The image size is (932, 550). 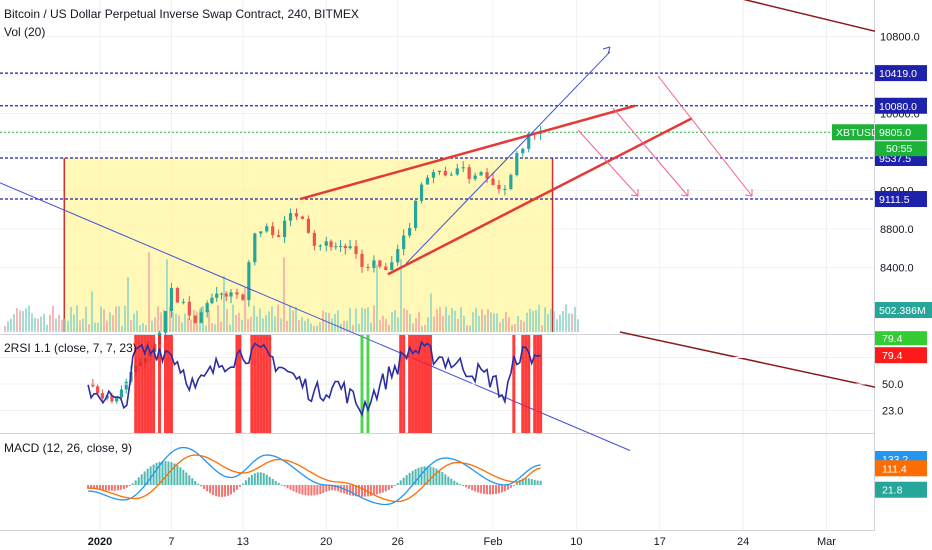 I want to click on volume-label: 502.386M, so click(x=902, y=311).